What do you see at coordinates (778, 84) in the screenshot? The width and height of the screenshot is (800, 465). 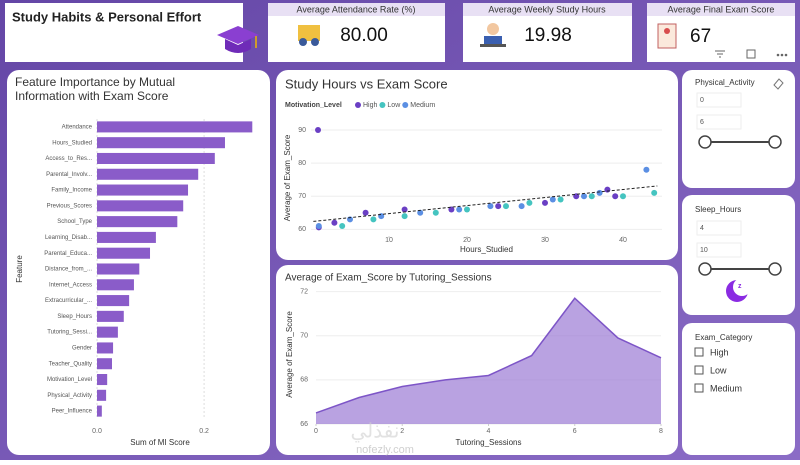 I see `clear-icon` at bounding box center [778, 84].